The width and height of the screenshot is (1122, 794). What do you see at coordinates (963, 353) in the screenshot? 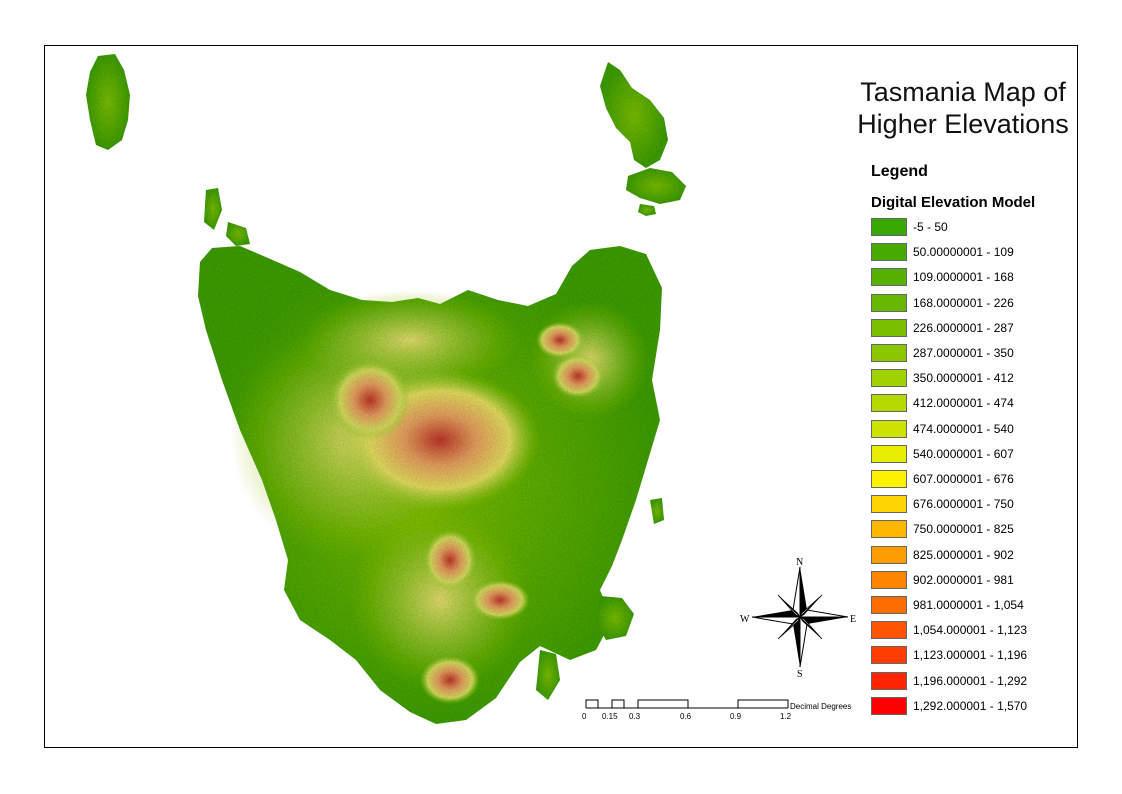
I see `legend-label: 287.0000001 - 350` at bounding box center [963, 353].